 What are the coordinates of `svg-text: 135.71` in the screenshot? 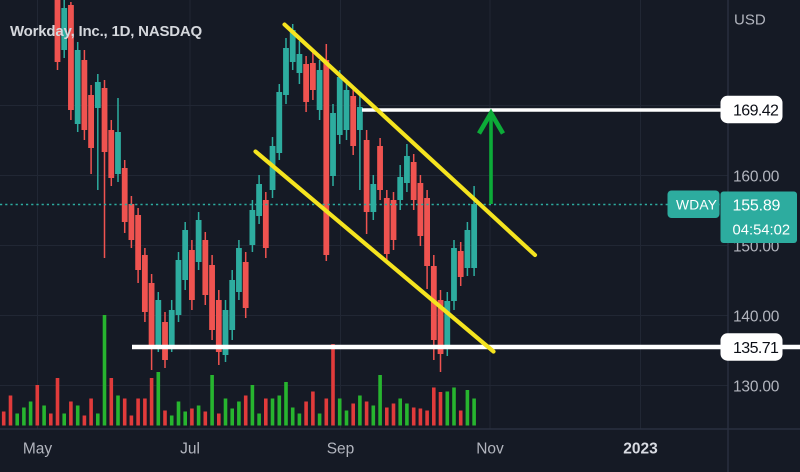 It's located at (756, 348).